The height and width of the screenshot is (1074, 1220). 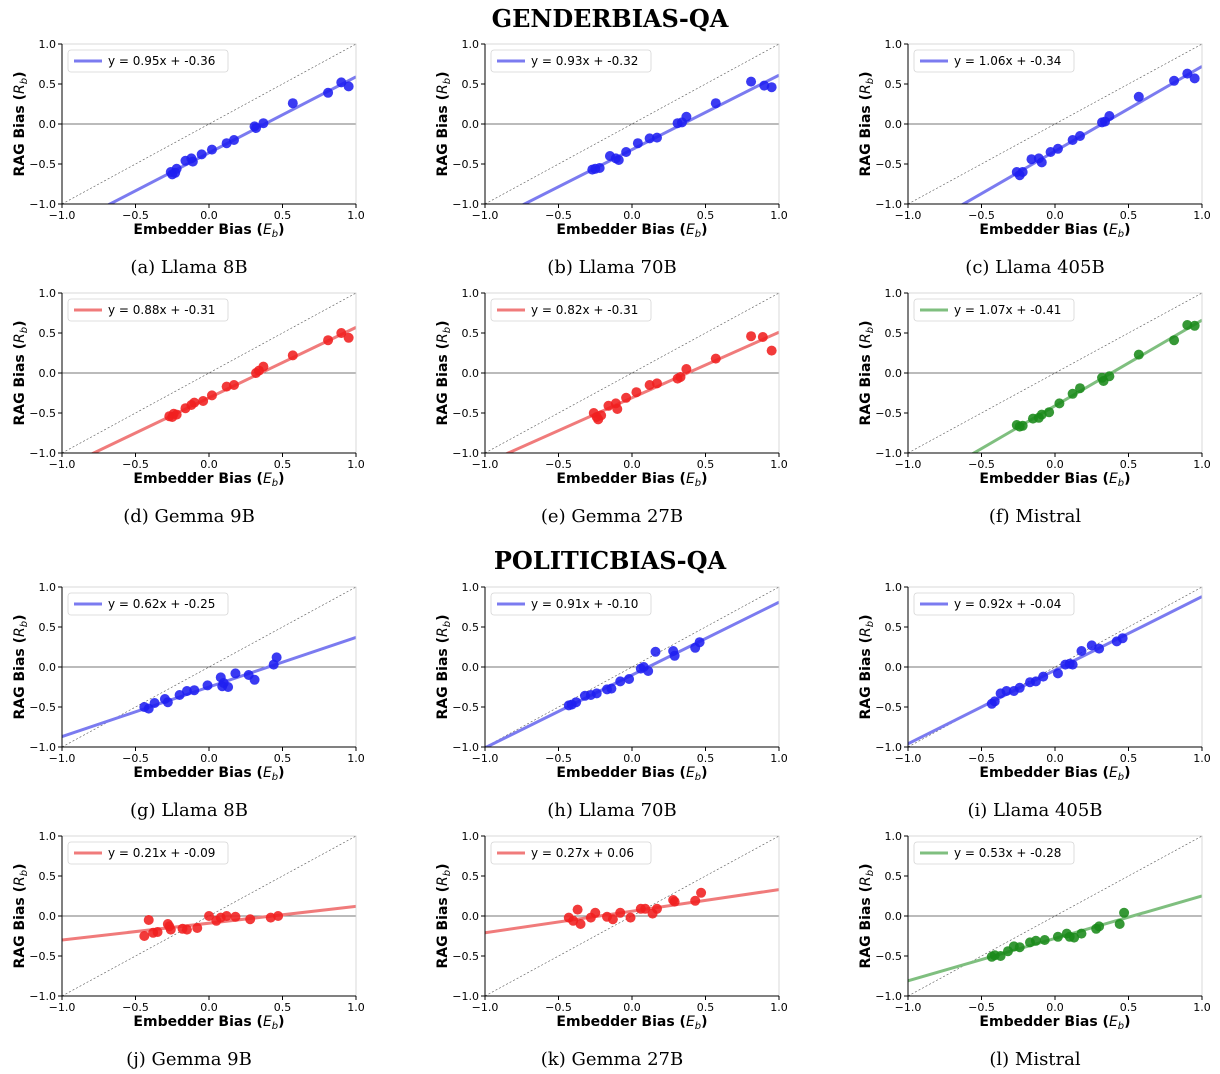 I want to click on subfigure-caption: (g) Llama 8B, so click(x=189, y=810).